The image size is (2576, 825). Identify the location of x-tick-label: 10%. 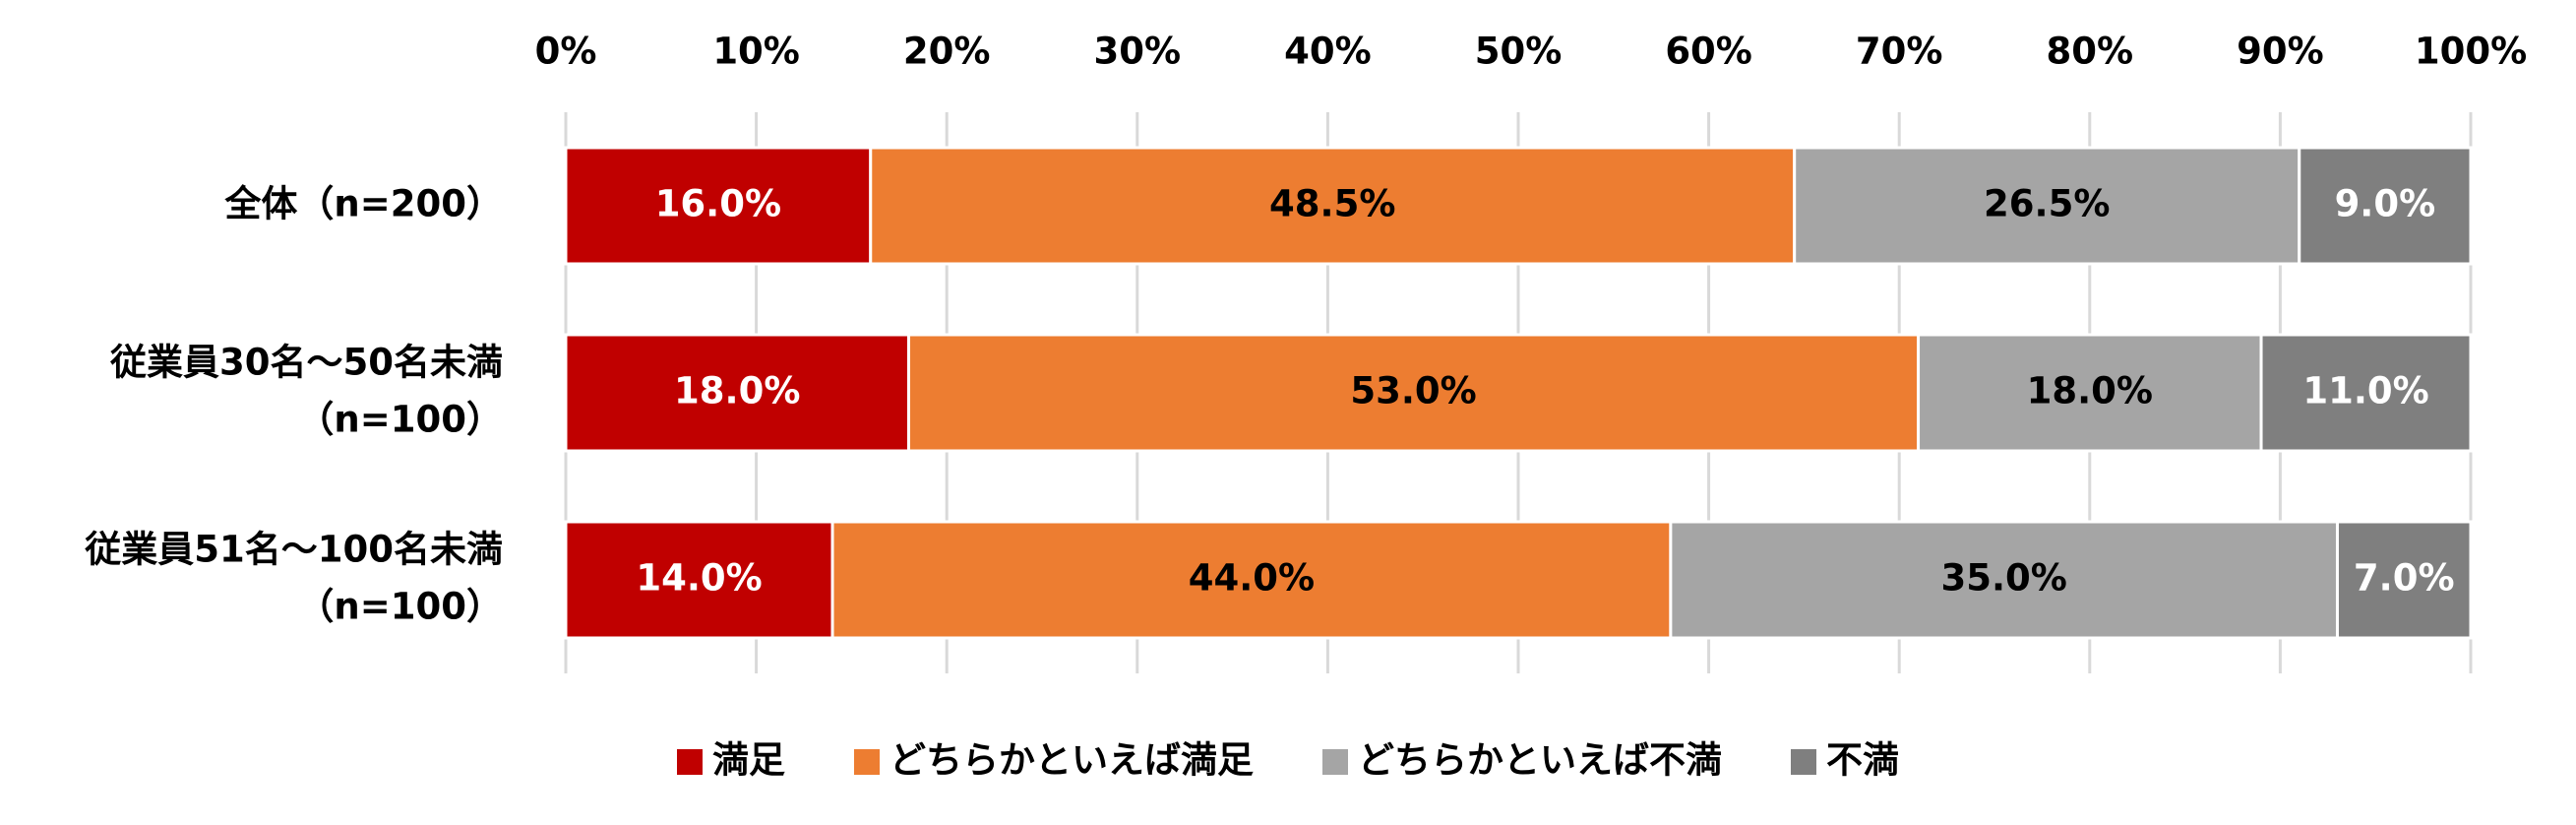
(756, 52).